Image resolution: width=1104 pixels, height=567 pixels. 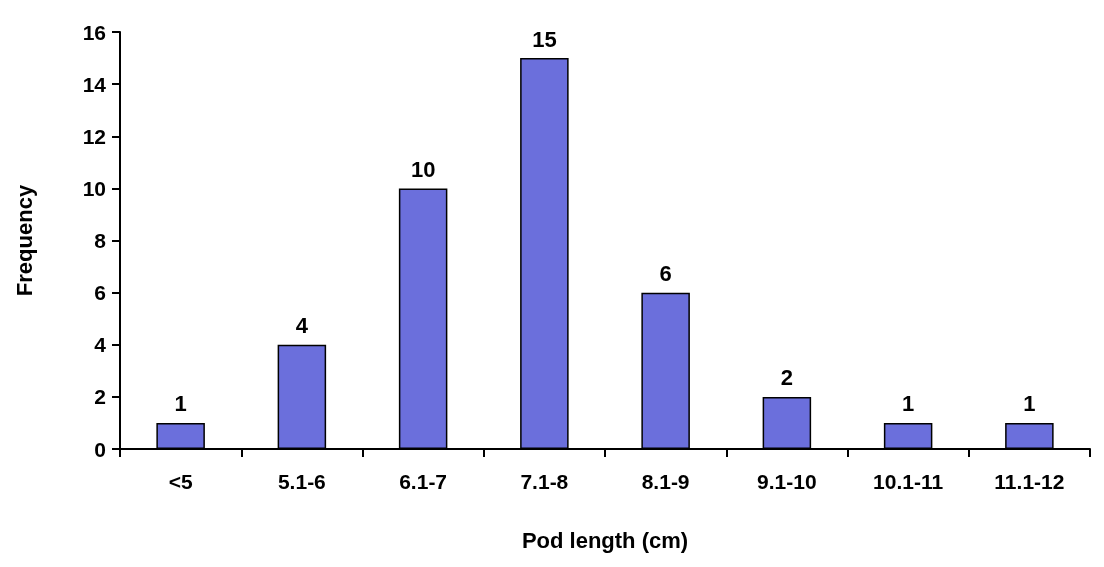 I want to click on x-tick-label: <5, so click(x=180, y=481).